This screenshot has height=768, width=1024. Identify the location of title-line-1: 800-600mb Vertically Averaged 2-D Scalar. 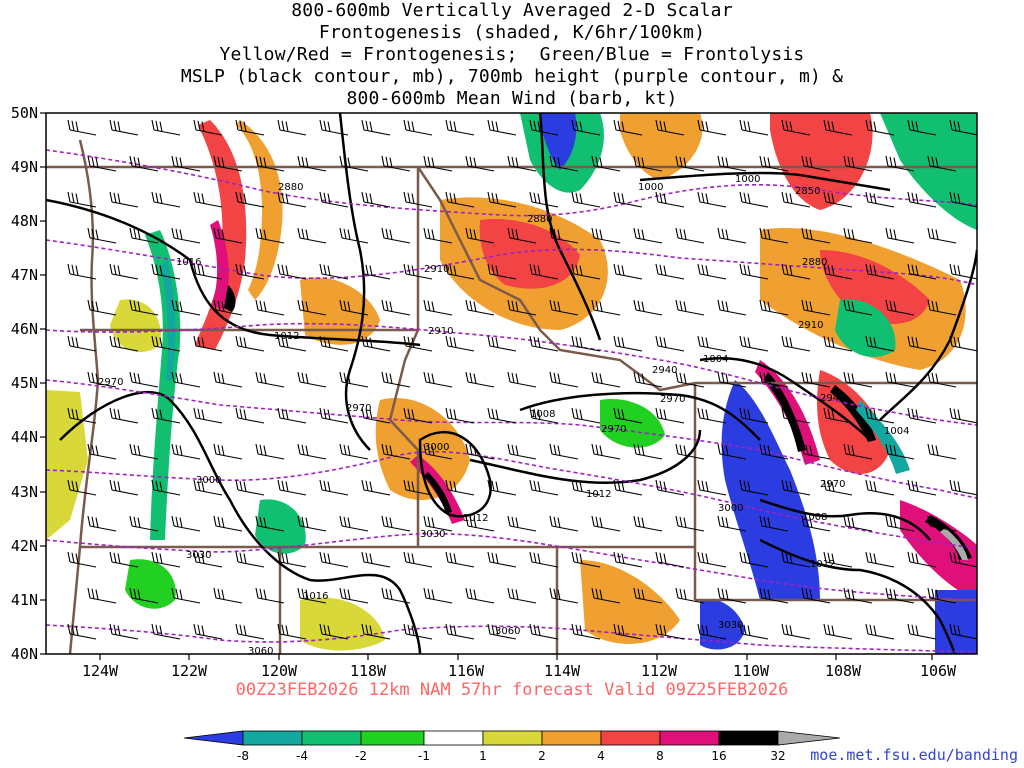
(512, 10).